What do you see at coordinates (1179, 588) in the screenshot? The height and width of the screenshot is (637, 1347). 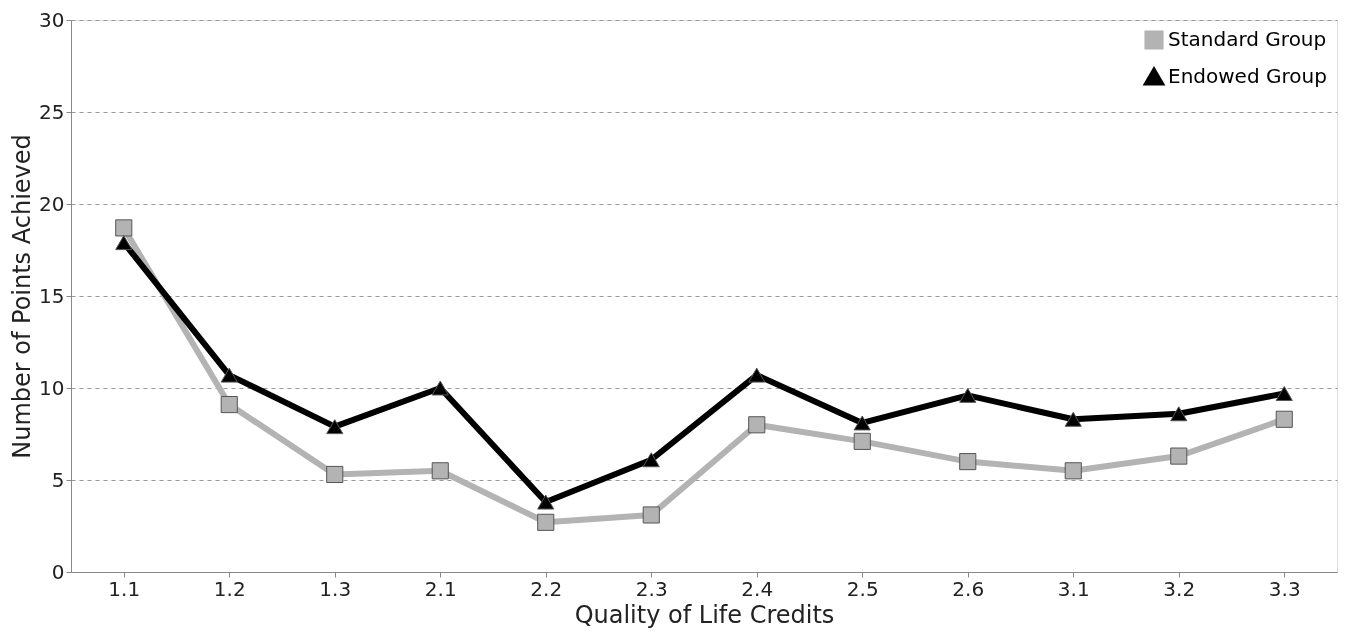 I see `x-tick-label: 3.2` at bounding box center [1179, 588].